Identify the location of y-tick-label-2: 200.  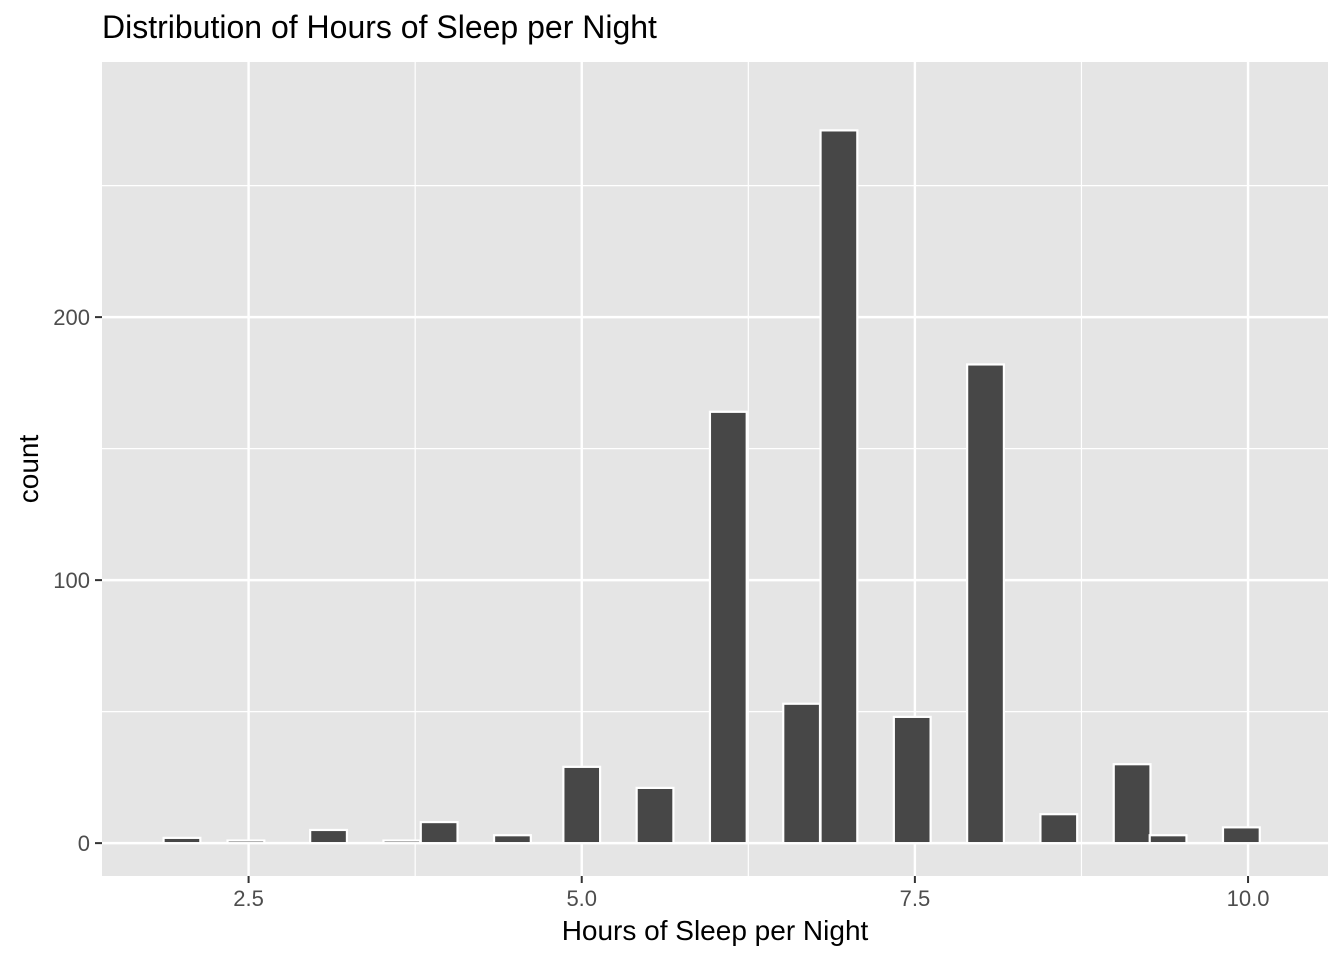
(71, 317).